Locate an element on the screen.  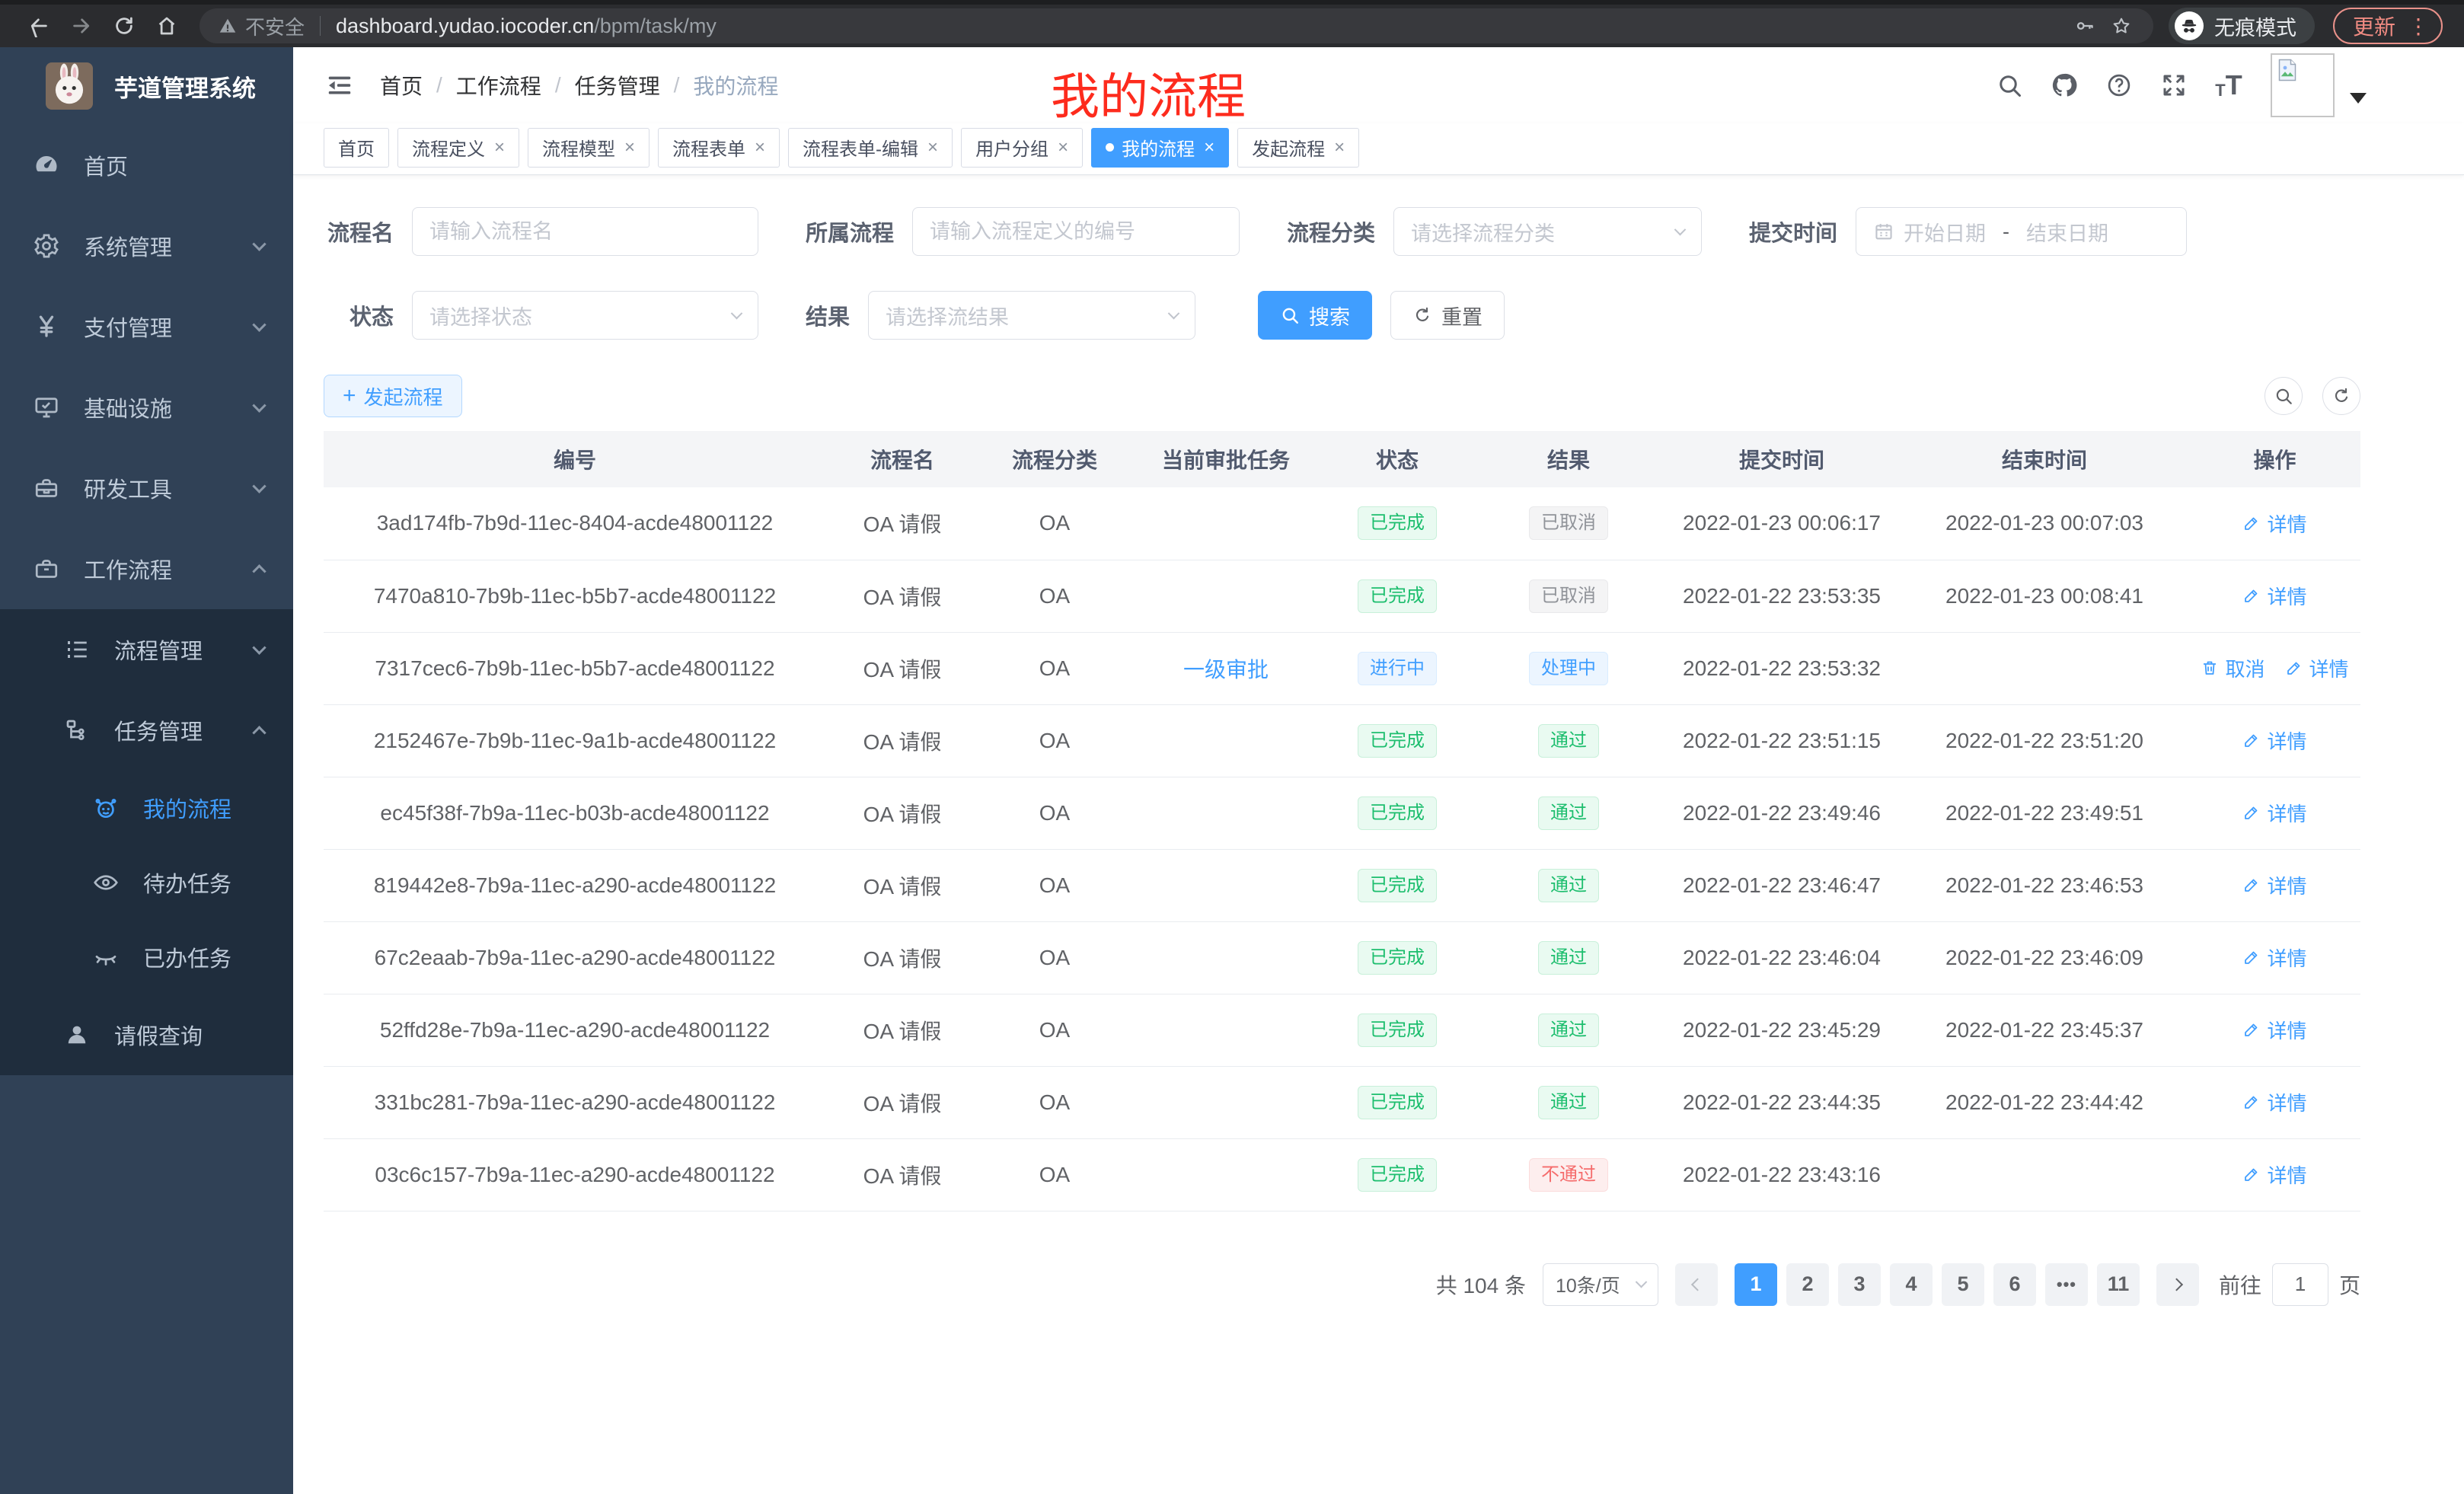
github-icon is located at coordinates (2064, 85).